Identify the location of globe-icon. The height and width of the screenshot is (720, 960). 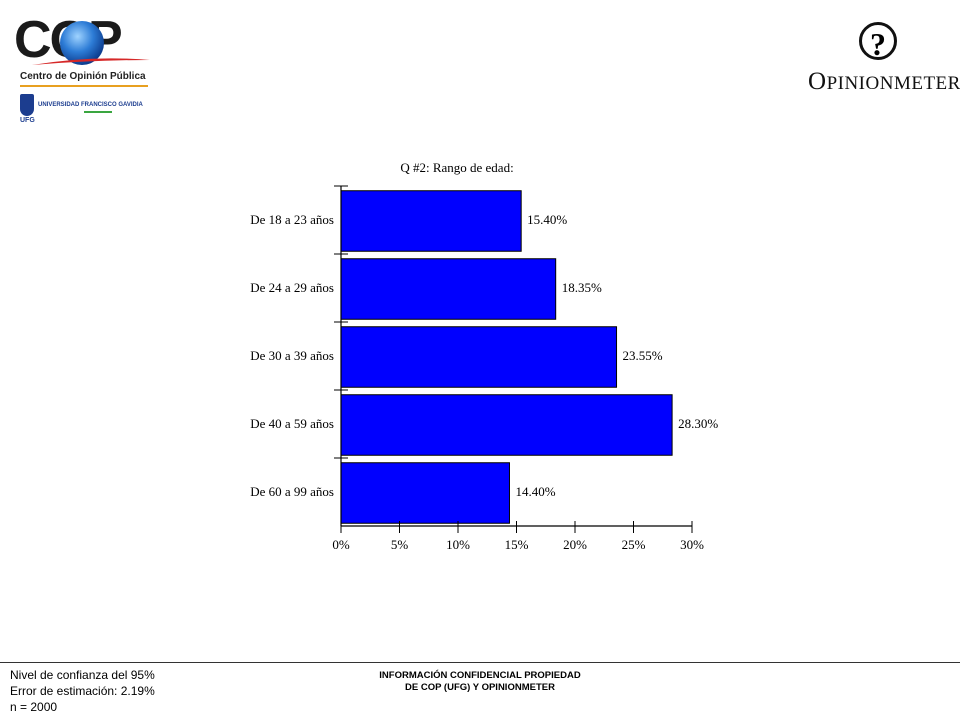
(82, 43).